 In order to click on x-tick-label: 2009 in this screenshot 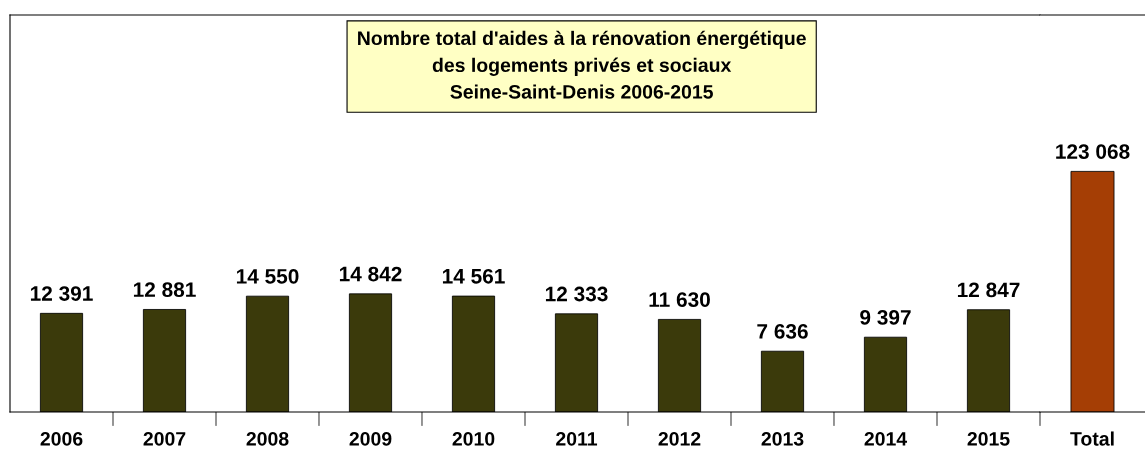, I will do `click(370, 438)`.